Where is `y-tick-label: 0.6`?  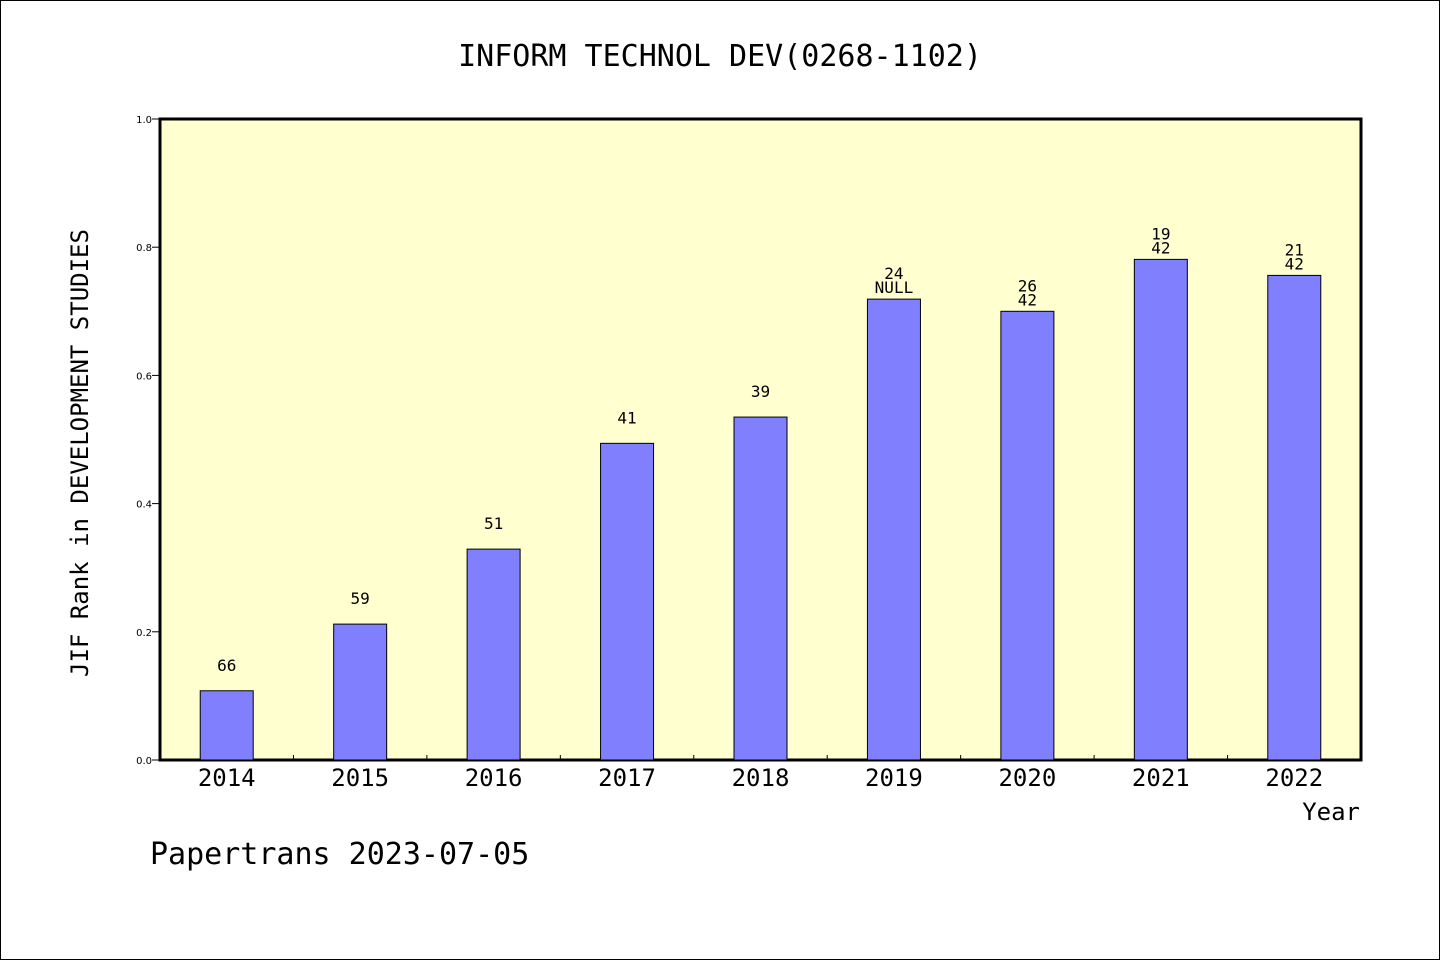 y-tick-label: 0.6 is located at coordinates (144, 376).